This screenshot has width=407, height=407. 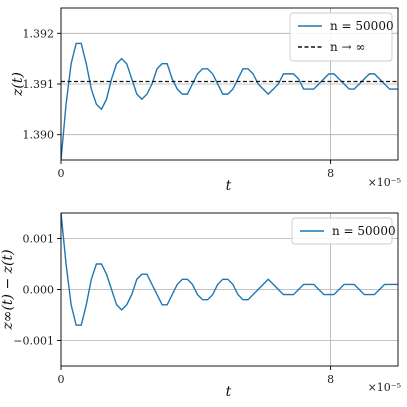 I want to click on legend-label: n → ∞, so click(x=347, y=47).